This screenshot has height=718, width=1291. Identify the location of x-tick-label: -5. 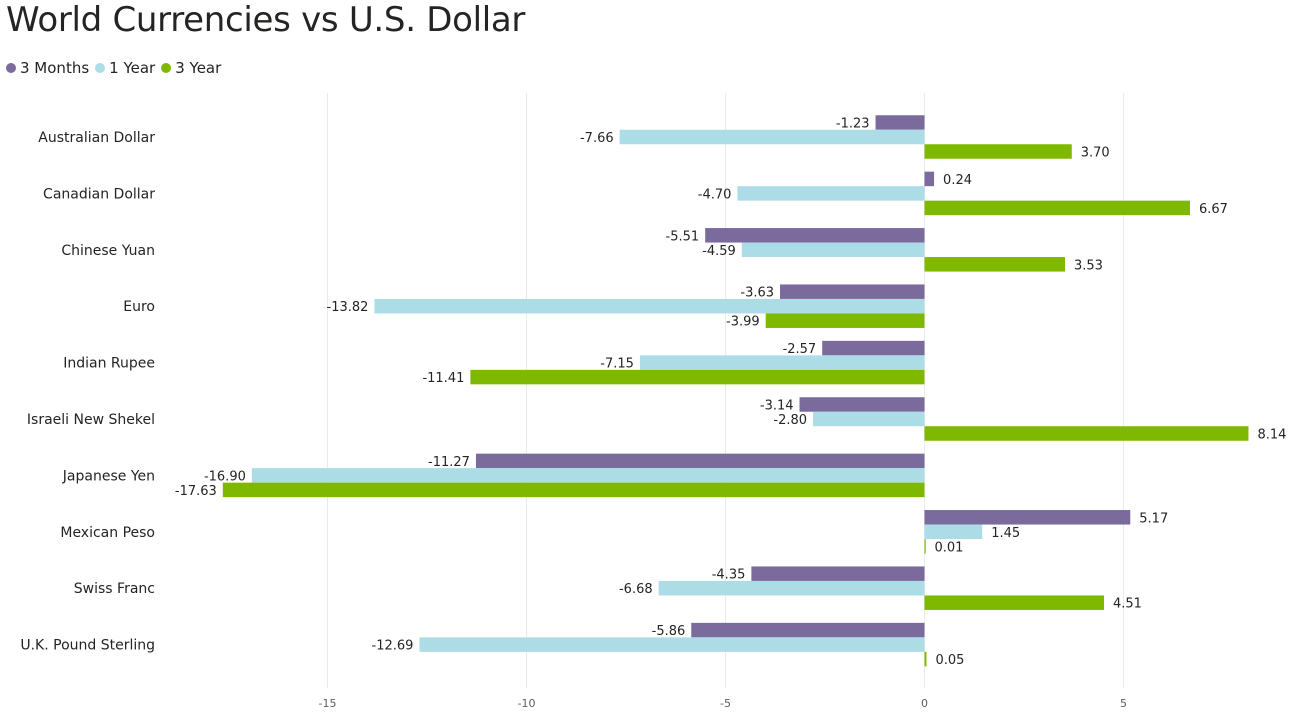
(725, 703).